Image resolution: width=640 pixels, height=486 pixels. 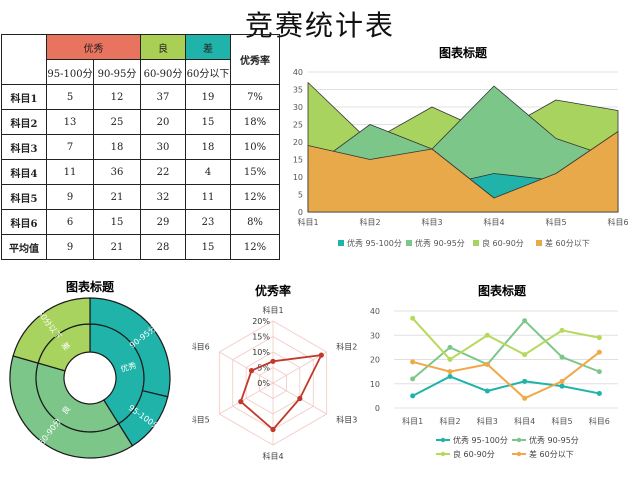 I want to click on table-row: 平均值 9 21 28 15 12%, so click(x=140, y=247).